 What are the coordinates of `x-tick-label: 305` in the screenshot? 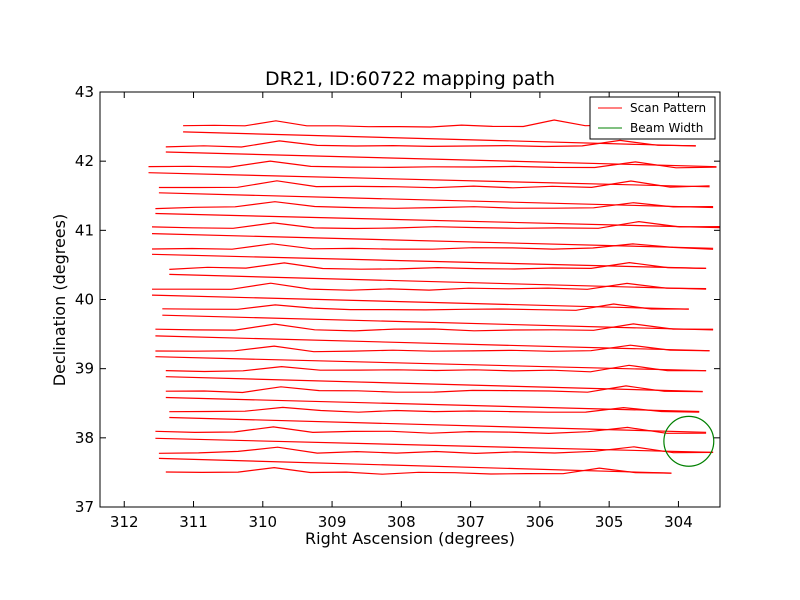 It's located at (609, 522).